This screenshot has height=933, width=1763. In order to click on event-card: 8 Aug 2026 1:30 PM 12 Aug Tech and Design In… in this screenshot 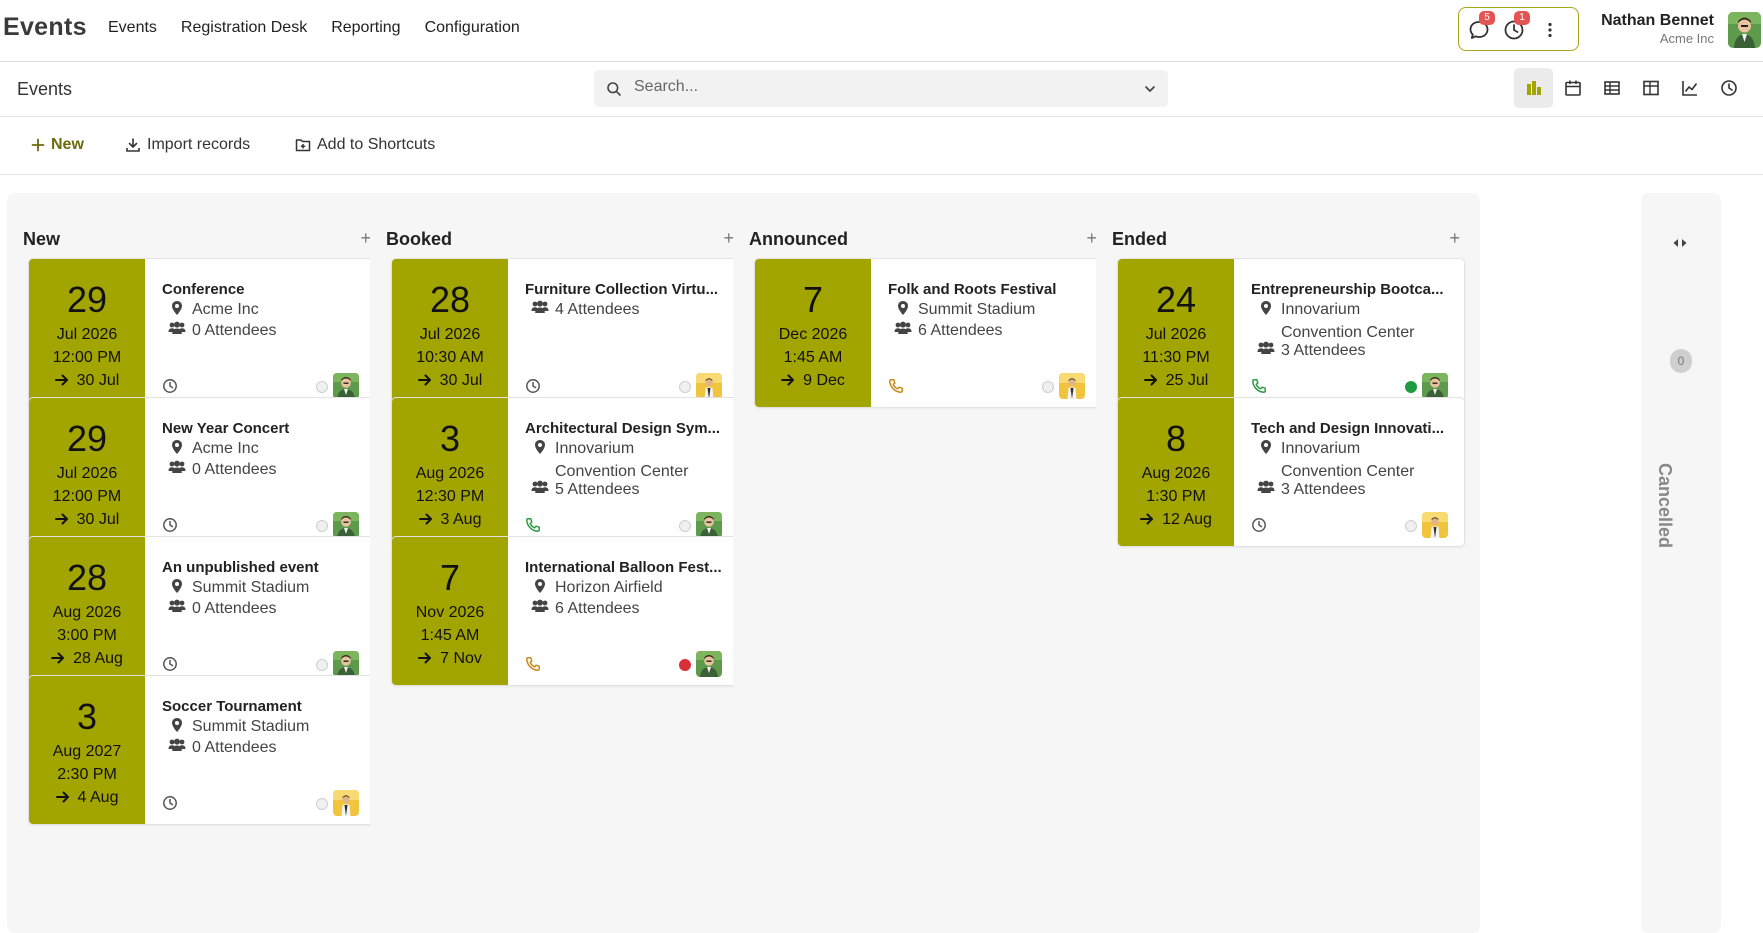, I will do `click(1291, 472)`.